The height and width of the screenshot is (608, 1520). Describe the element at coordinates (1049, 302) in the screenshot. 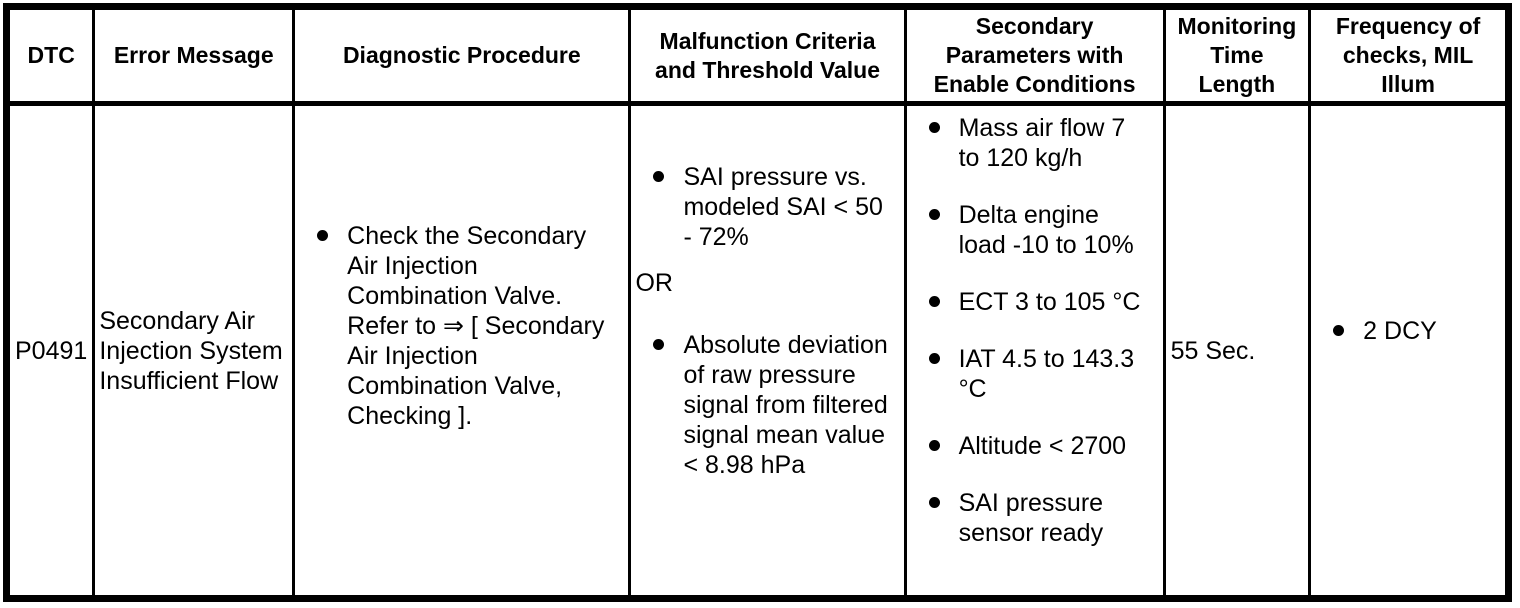

I see `secondary-parameter-ect: ECT 3 to 105 °C` at that location.